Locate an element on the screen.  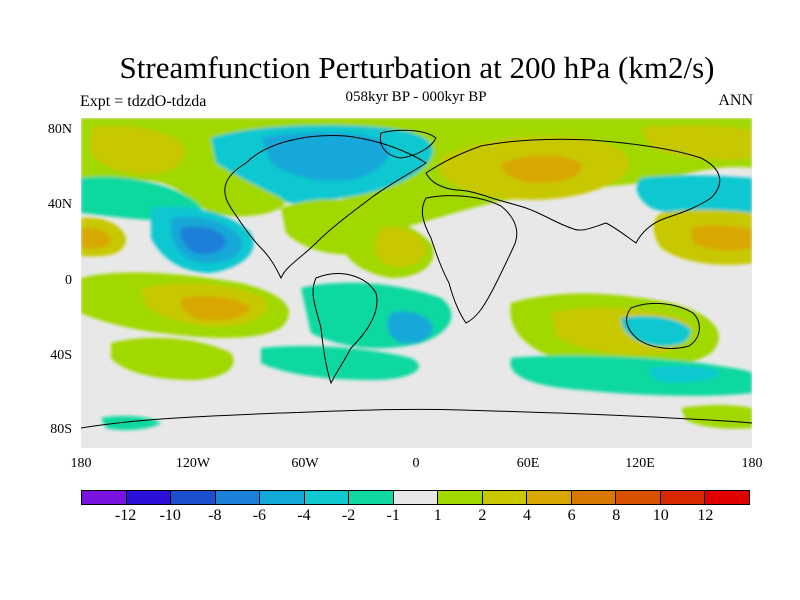
colorbar-label: -12 is located at coordinates (125, 515).